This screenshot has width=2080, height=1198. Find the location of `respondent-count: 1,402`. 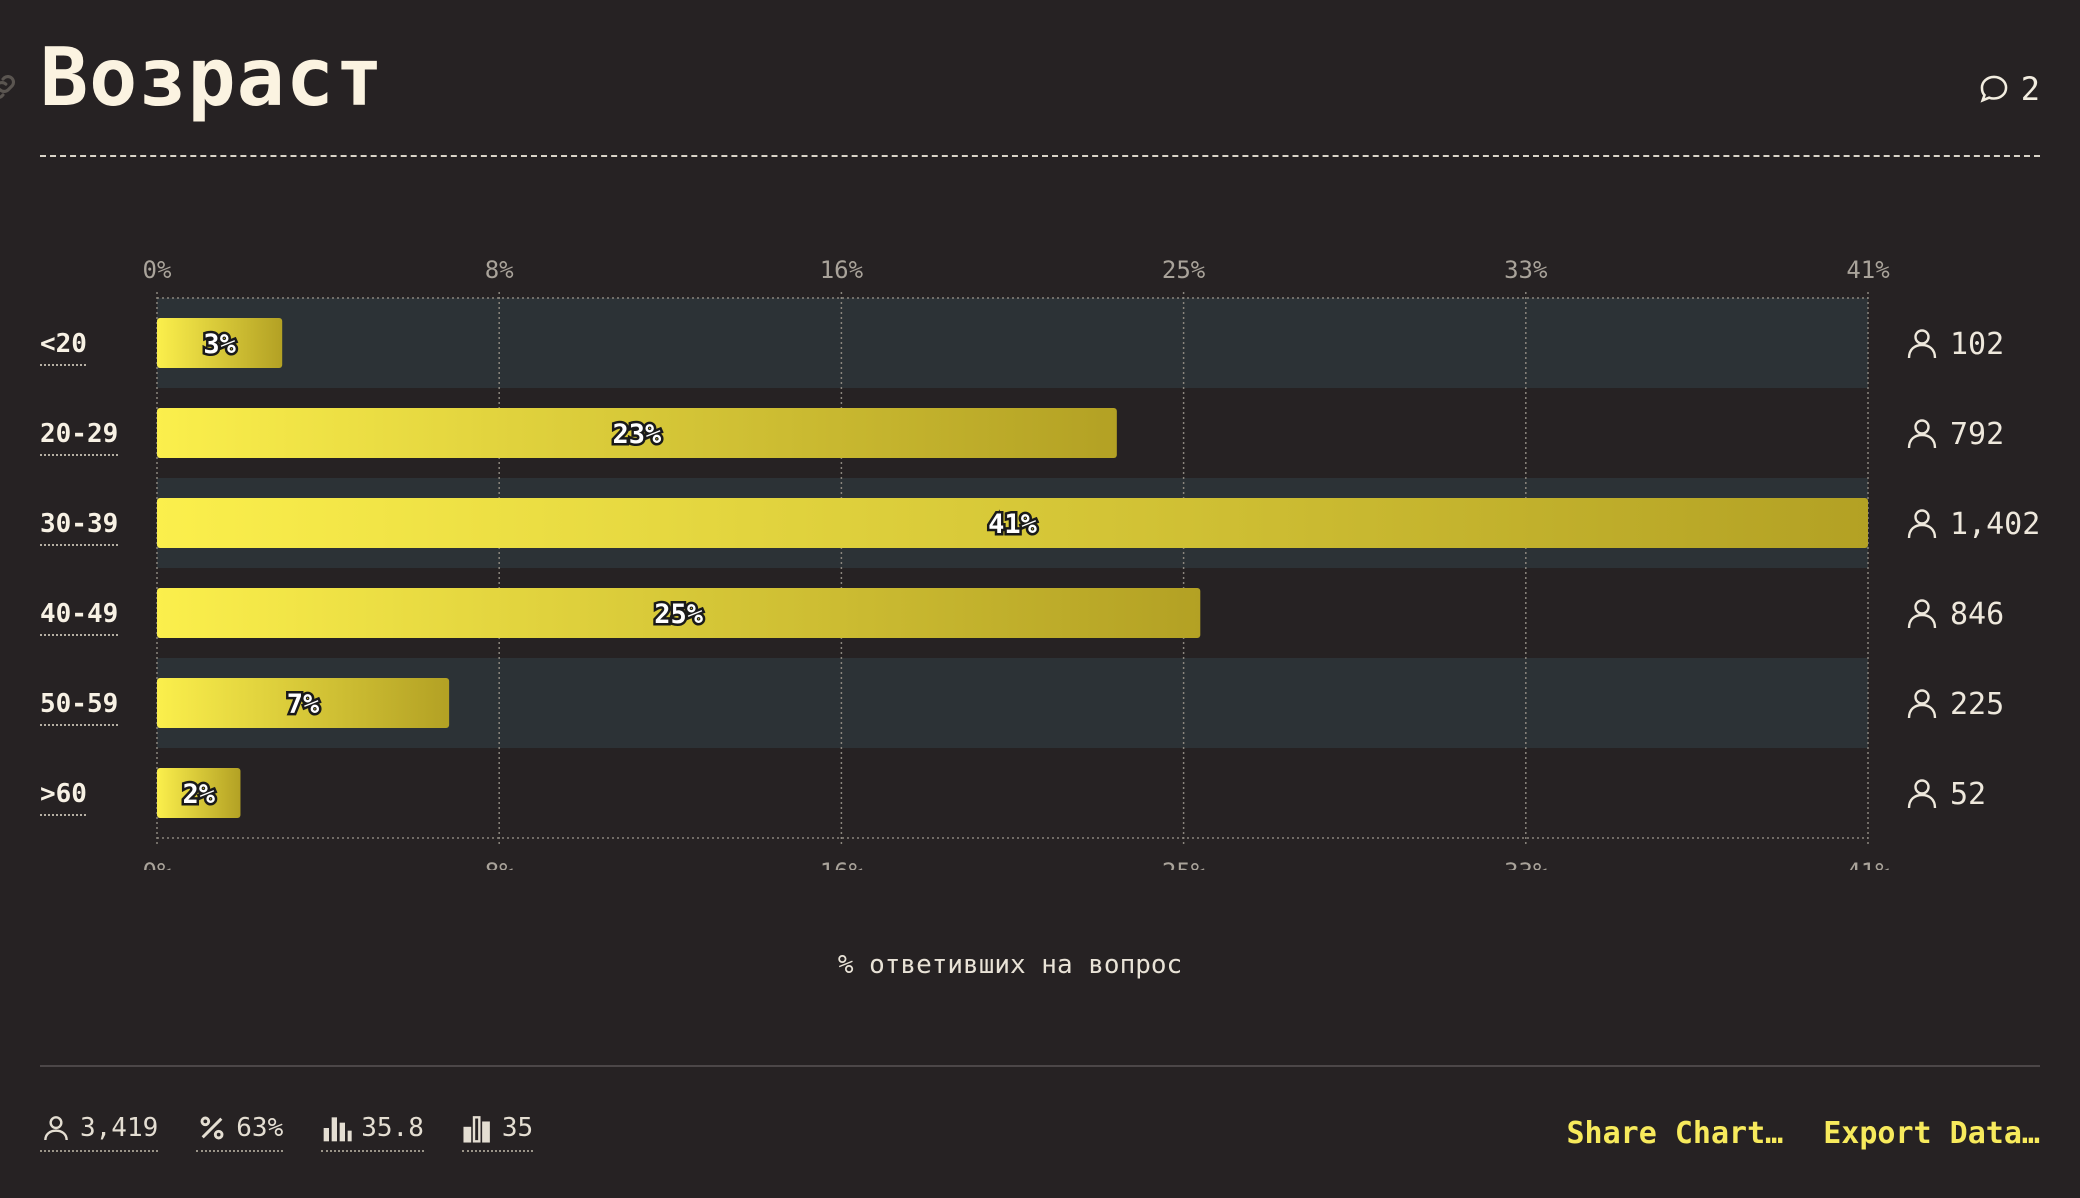

respondent-count: 1,402 is located at coordinates (1995, 524).